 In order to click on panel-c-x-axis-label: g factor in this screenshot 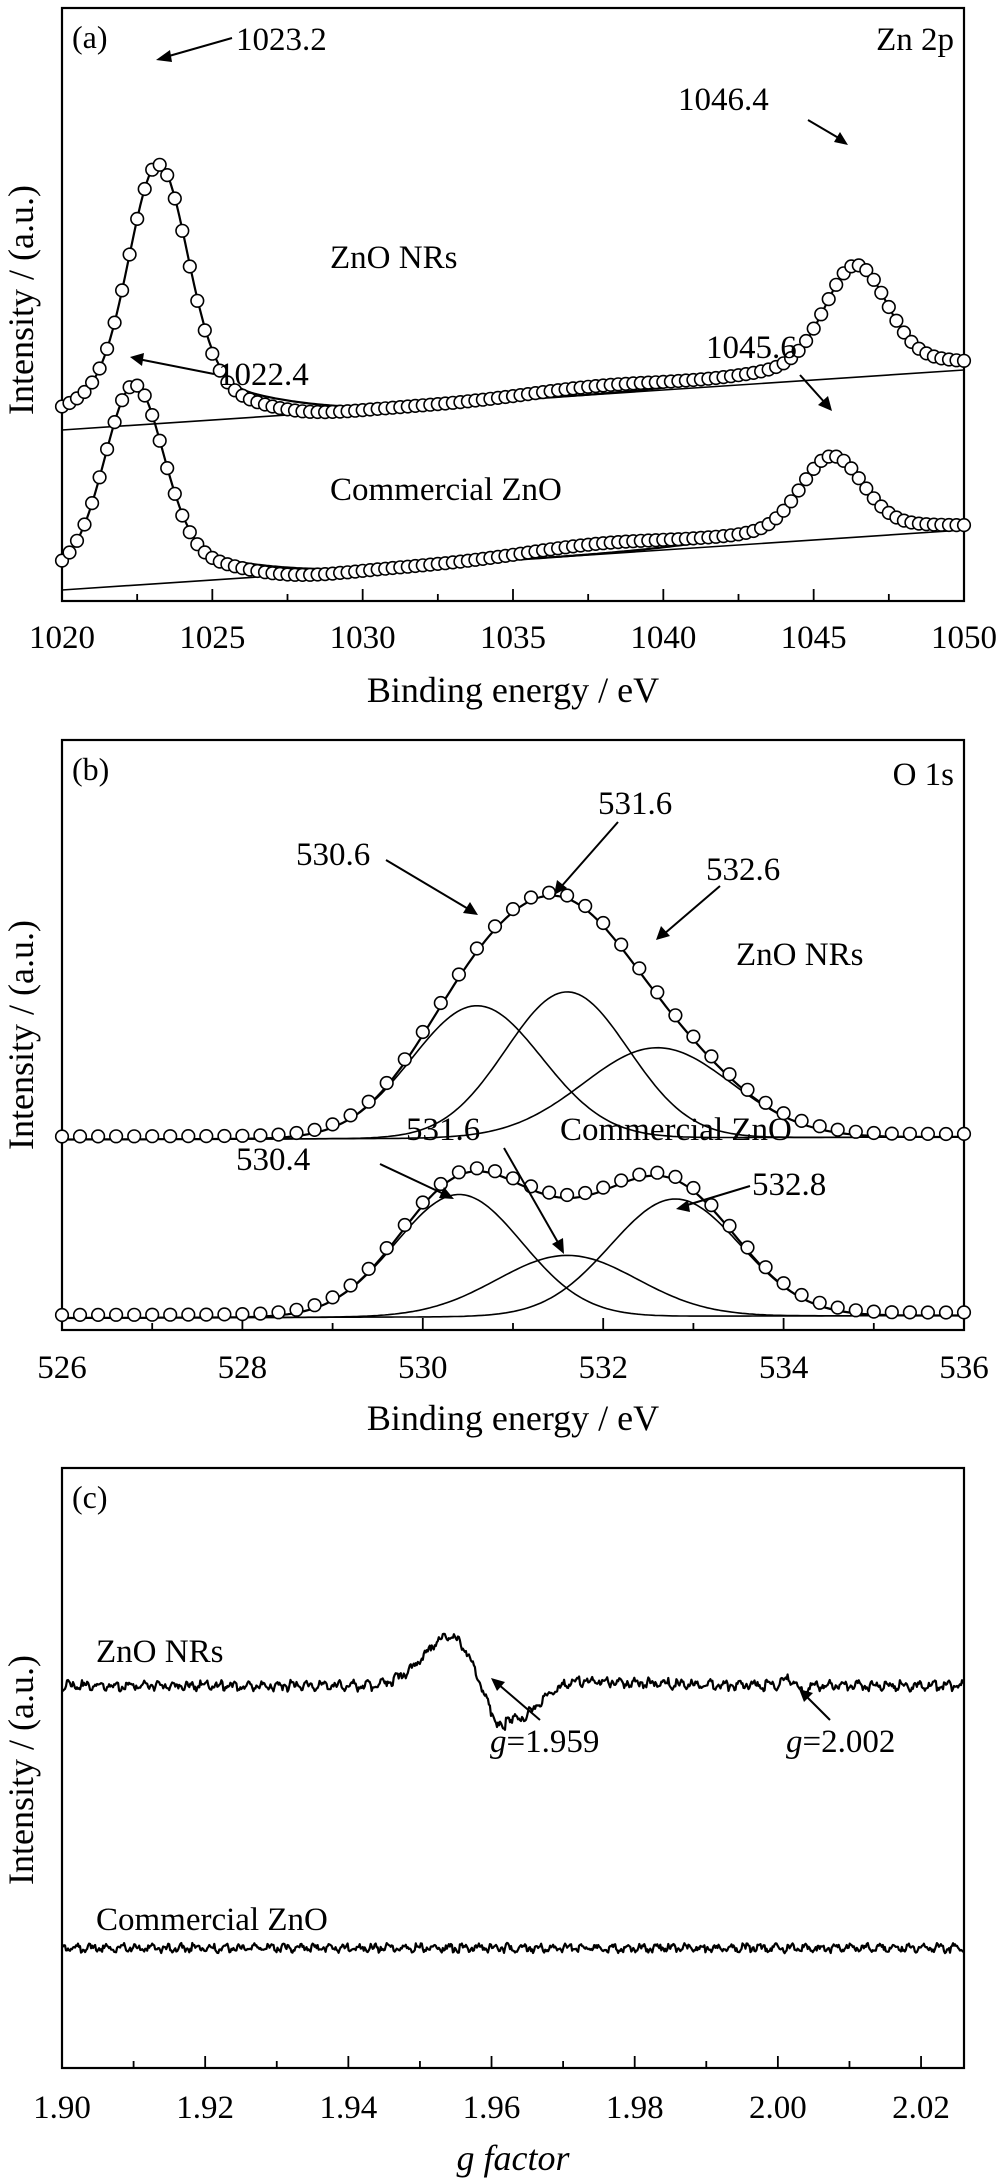, I will do `click(514, 2158)`.